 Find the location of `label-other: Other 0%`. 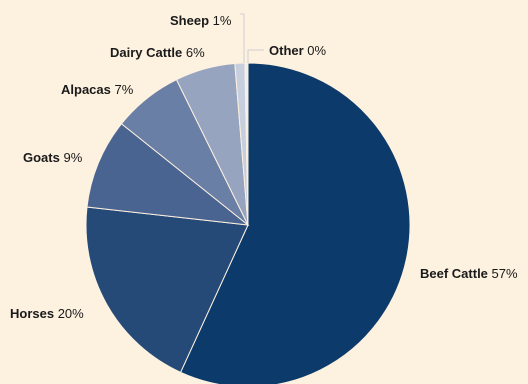

label-other: Other 0% is located at coordinates (298, 50).